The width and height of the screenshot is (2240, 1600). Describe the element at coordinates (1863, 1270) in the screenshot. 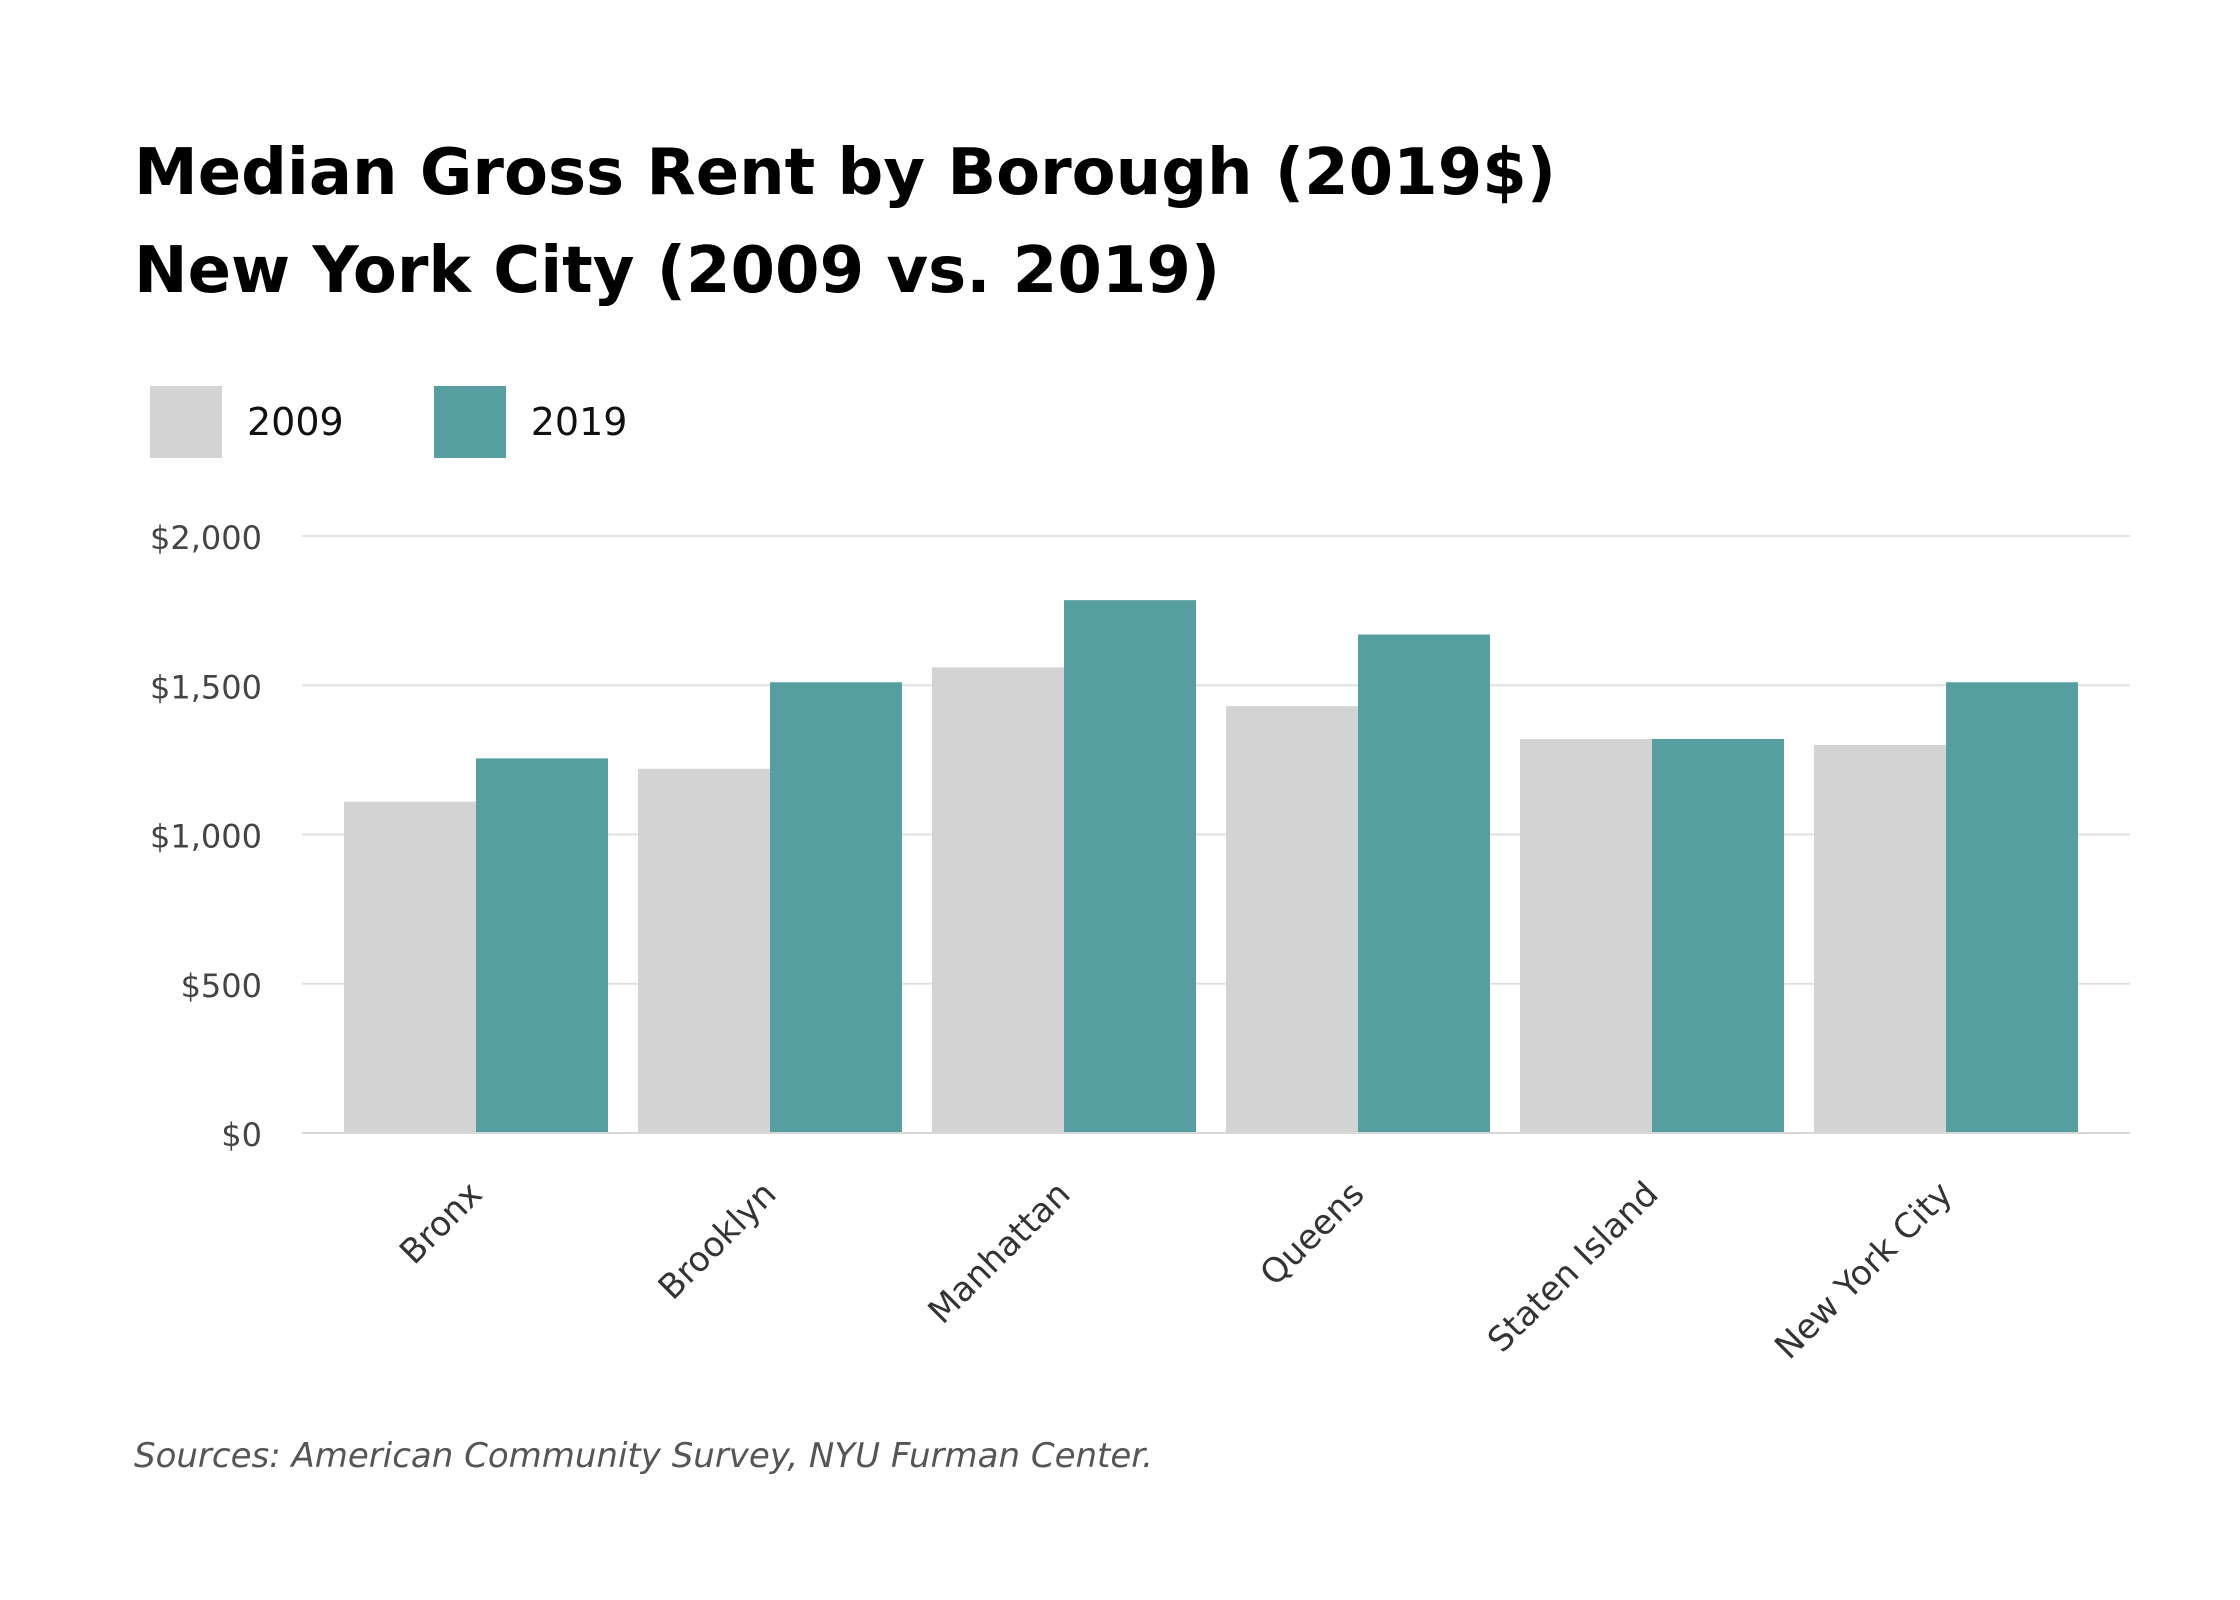

I see `x-tick-label: New York City` at that location.